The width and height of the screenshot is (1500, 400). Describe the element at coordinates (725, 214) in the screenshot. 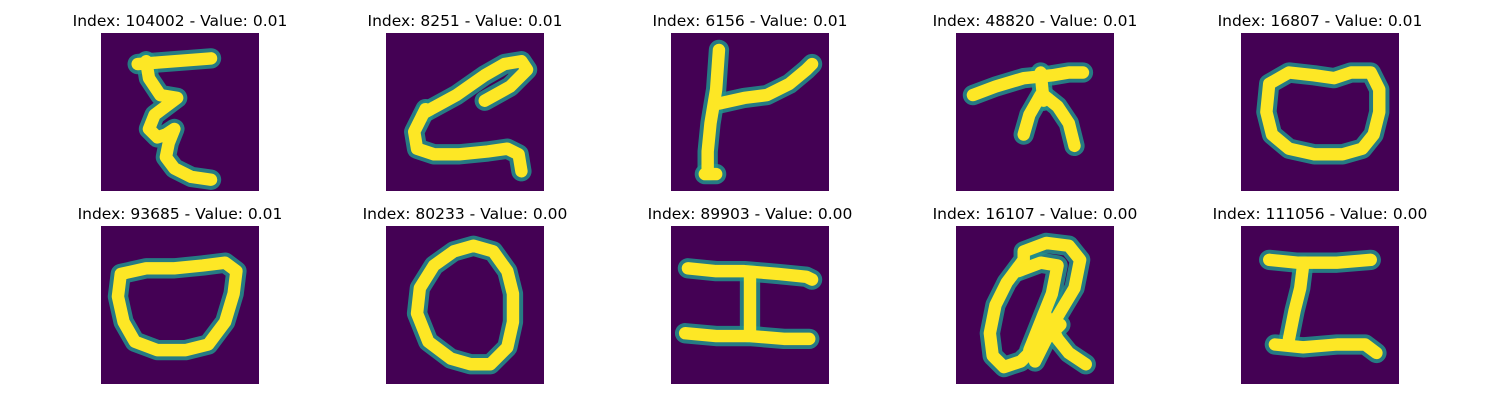

I see `index-value: 89903` at that location.